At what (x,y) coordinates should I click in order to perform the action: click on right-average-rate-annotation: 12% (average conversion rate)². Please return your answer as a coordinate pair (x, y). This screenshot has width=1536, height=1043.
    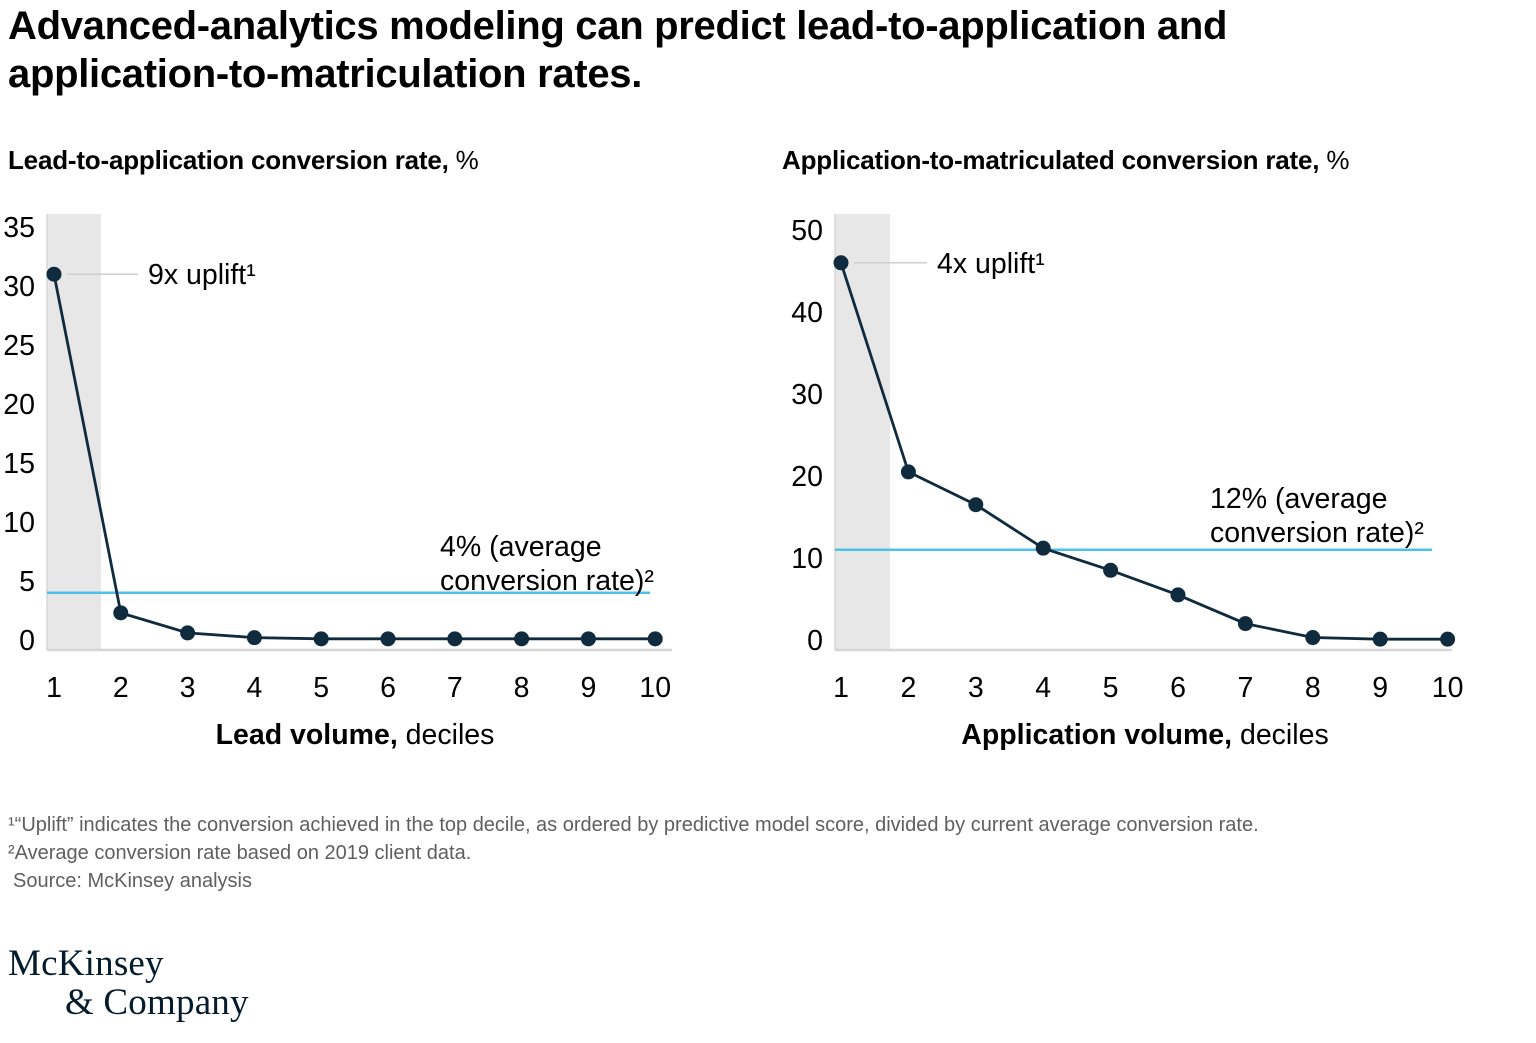
    Looking at the image, I should click on (1317, 516).